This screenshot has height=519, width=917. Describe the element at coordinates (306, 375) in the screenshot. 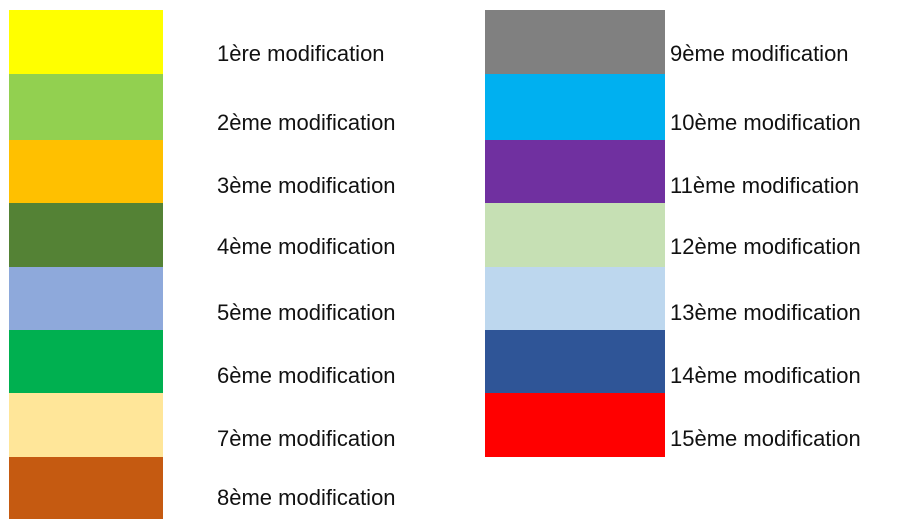

I see `legend-label-6: 6ème modification` at that location.